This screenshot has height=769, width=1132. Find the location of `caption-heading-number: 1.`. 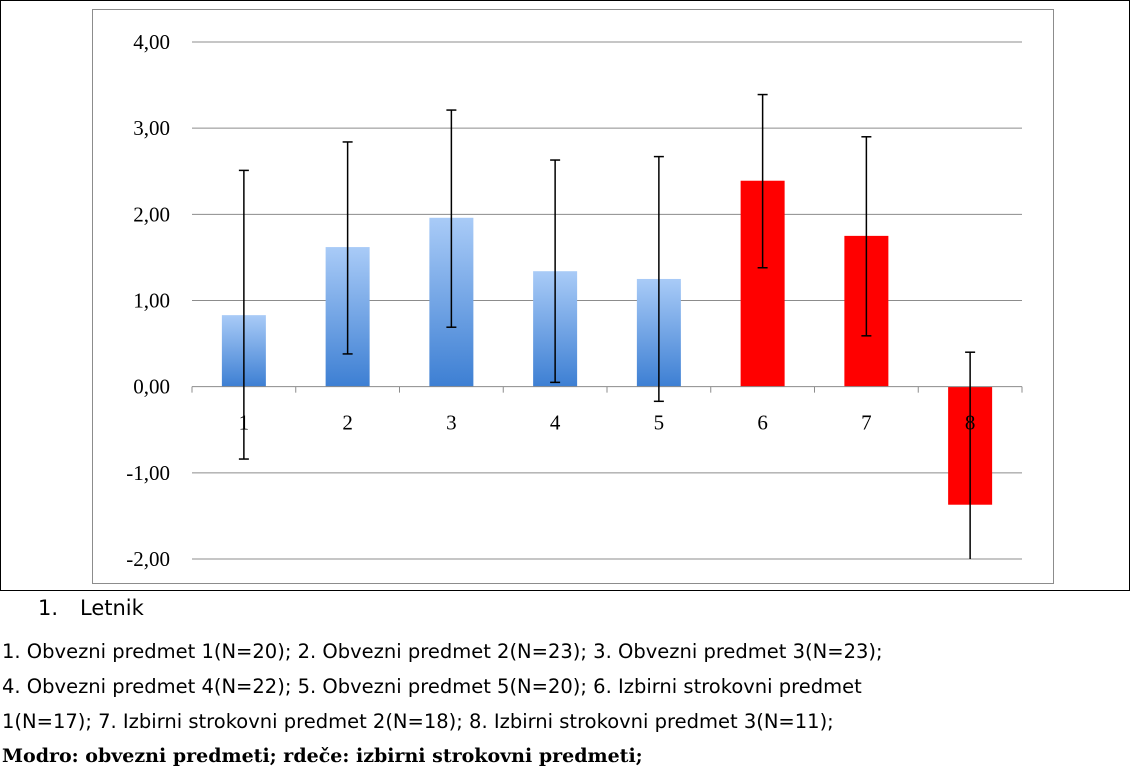

caption-heading-number: 1. is located at coordinates (48, 608).